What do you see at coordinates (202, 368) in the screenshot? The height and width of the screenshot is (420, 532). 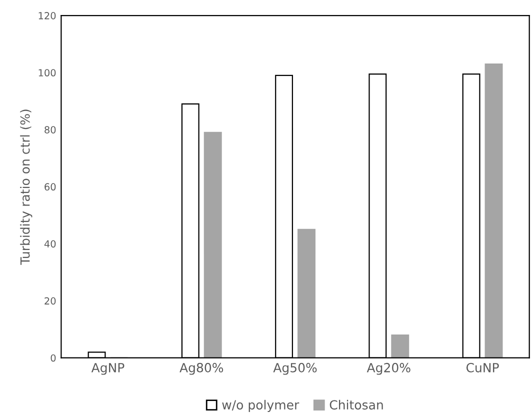 I see `x-tick-label: Ag80%` at bounding box center [202, 368].